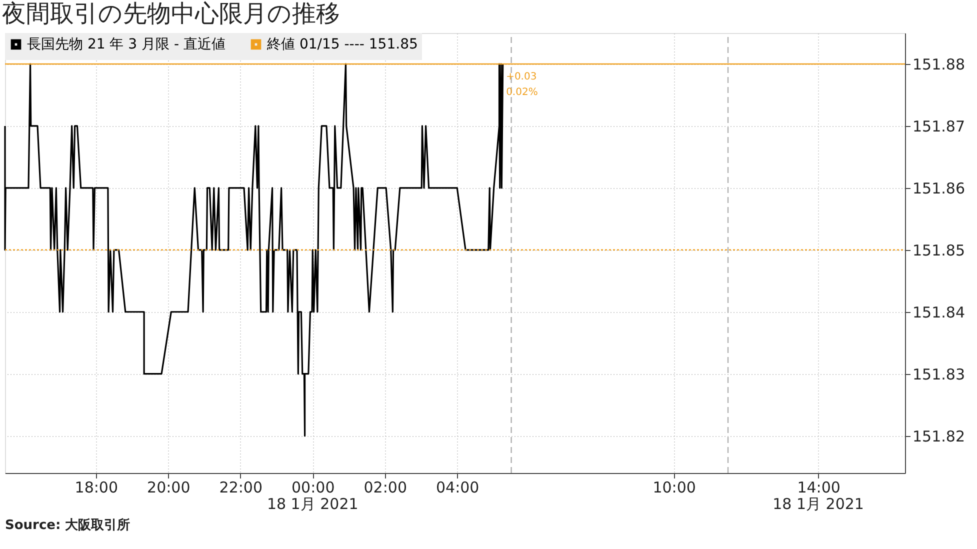  What do you see at coordinates (96, 487) in the screenshot?
I see `x-tick-label: 18:00` at bounding box center [96, 487].